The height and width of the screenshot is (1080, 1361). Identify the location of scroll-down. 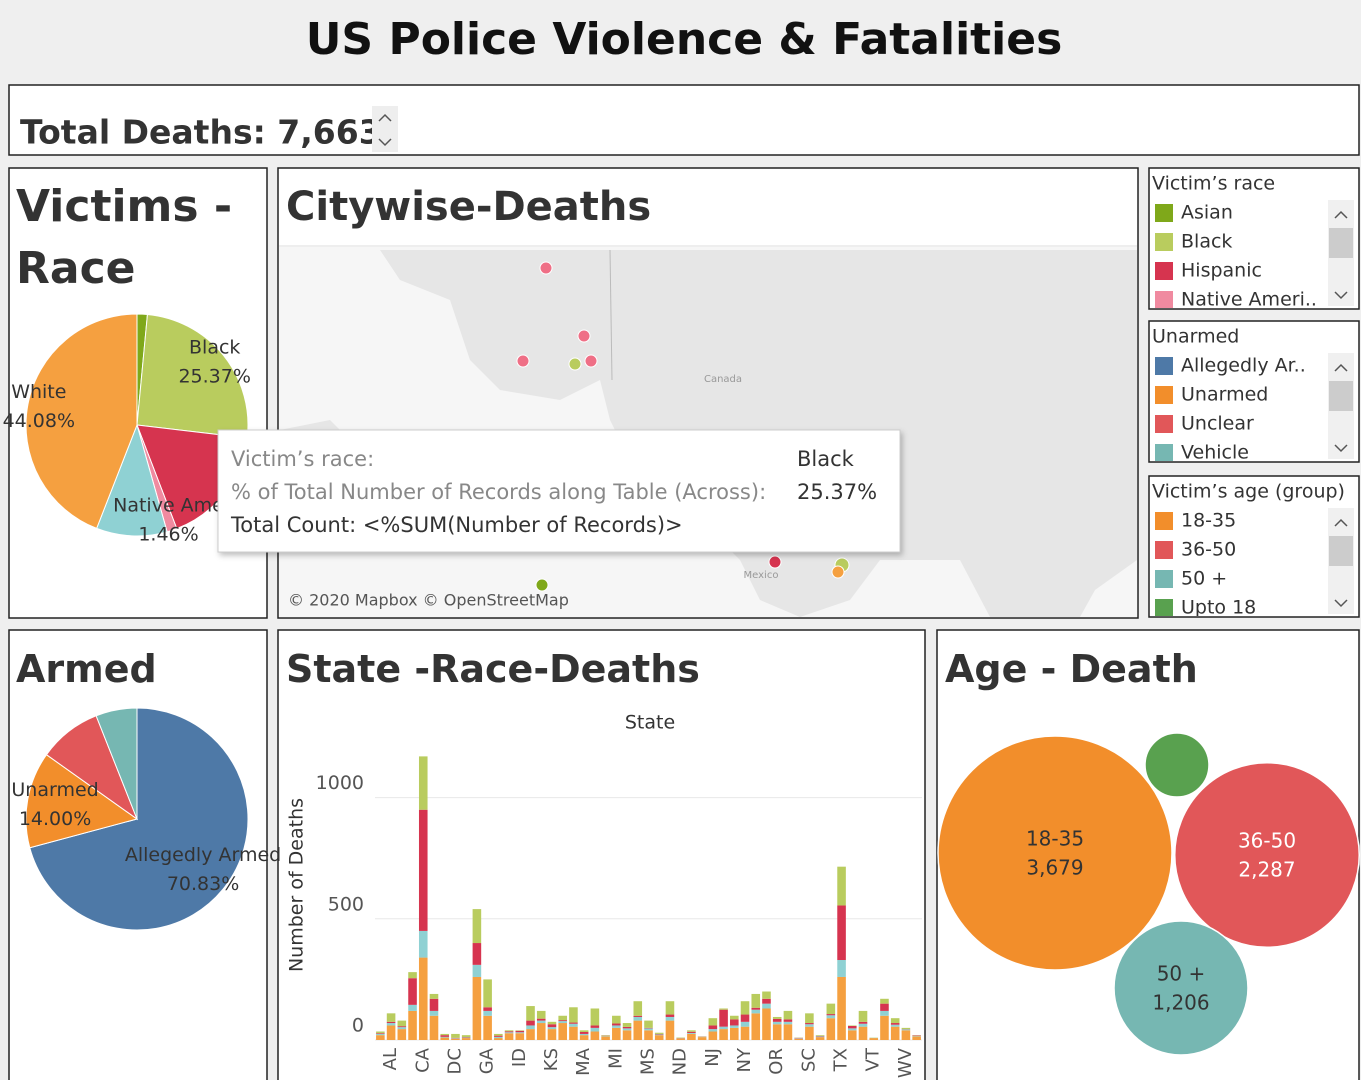
(1341, 603).